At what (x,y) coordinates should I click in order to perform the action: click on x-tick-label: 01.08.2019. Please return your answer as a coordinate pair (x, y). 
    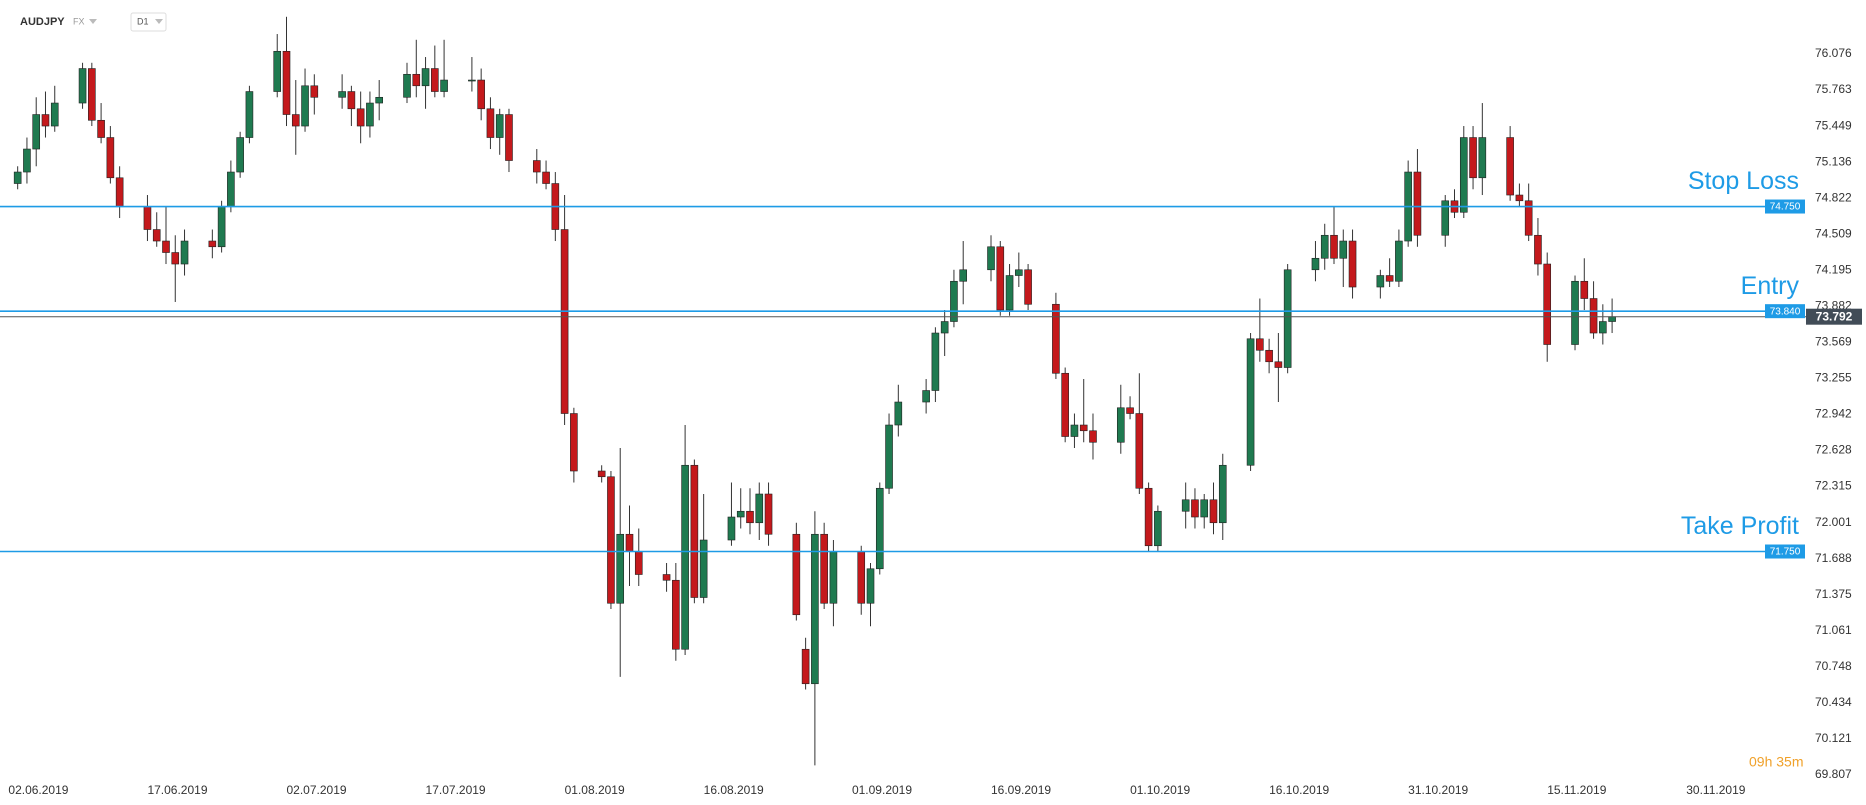
    Looking at the image, I should click on (595, 790).